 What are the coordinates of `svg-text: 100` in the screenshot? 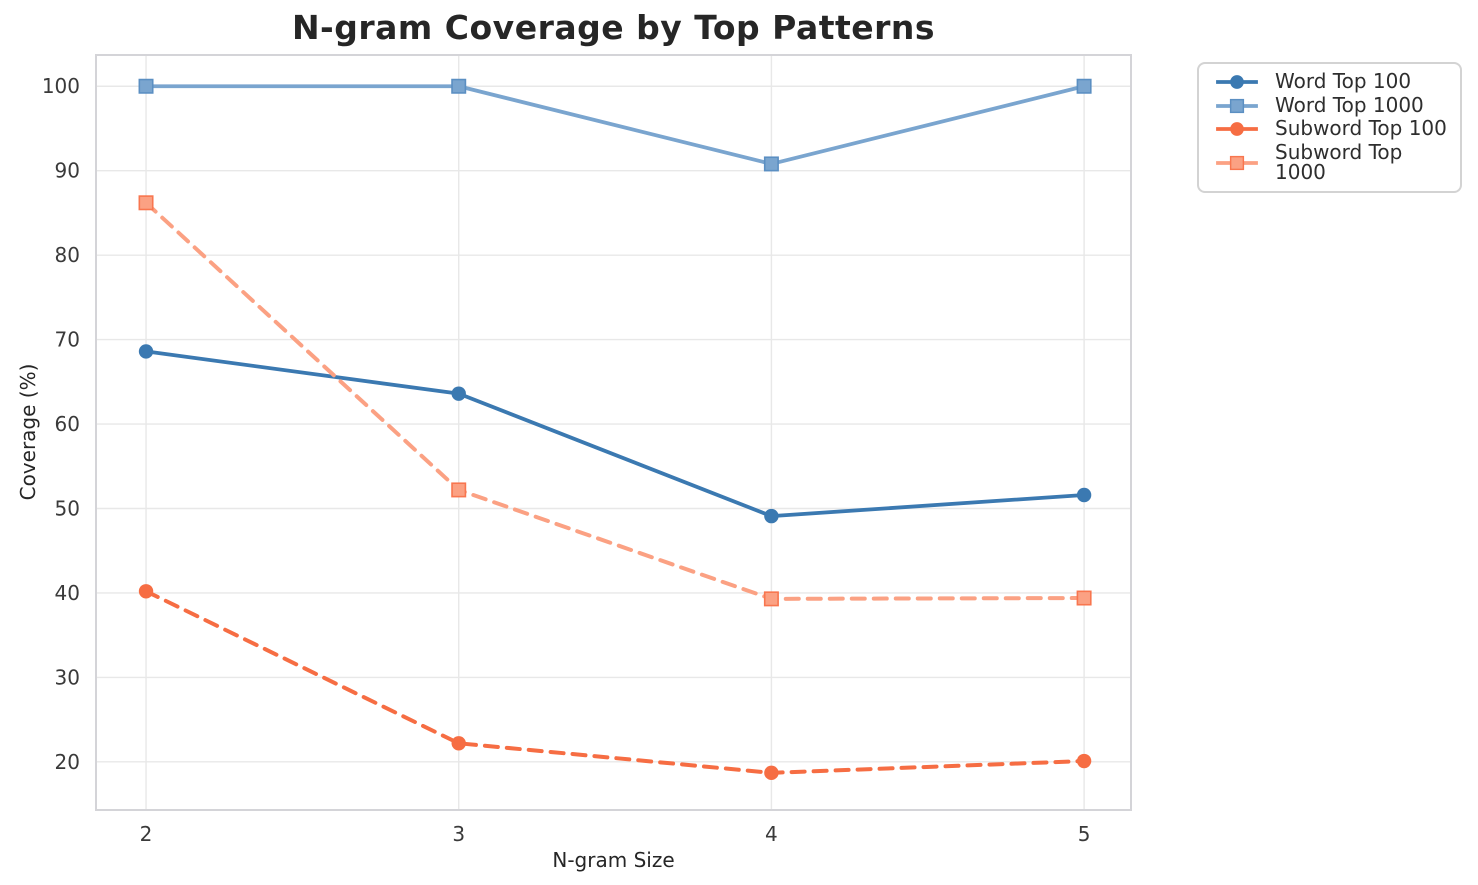 It's located at (61, 86).